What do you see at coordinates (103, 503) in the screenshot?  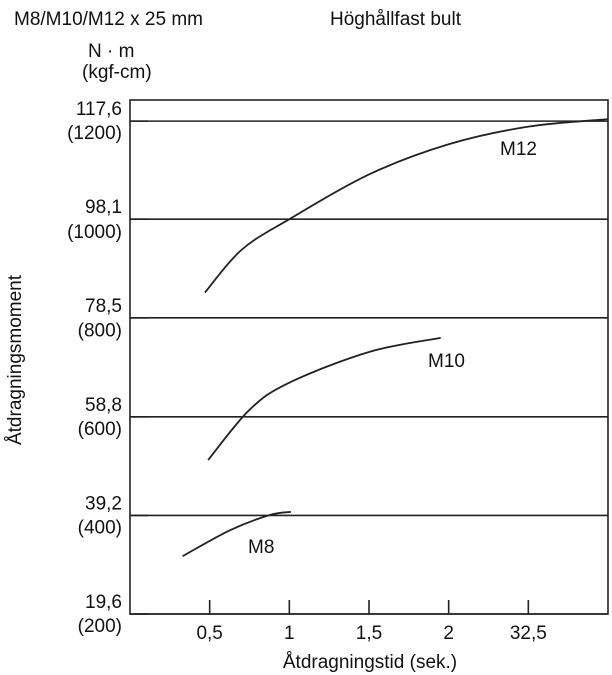 I see `y-tick-label: 39,2` at bounding box center [103, 503].